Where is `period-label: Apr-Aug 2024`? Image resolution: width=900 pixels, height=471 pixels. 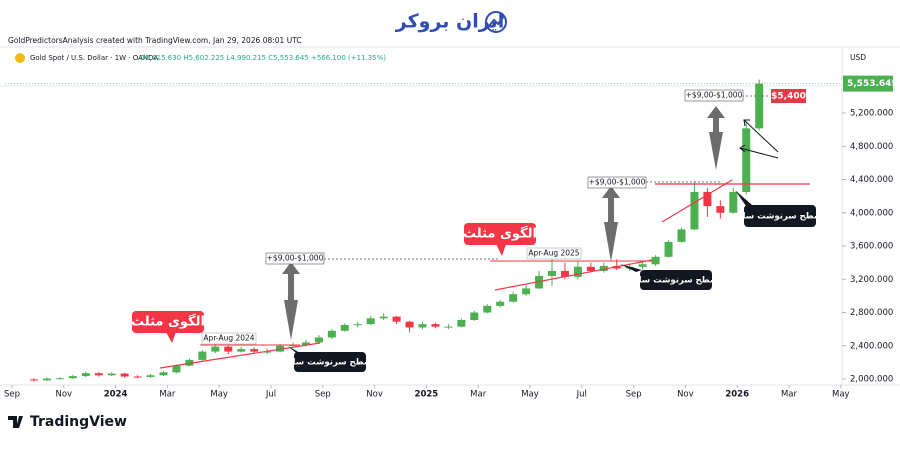
period-label: Apr-Aug 2024 is located at coordinates (228, 338).